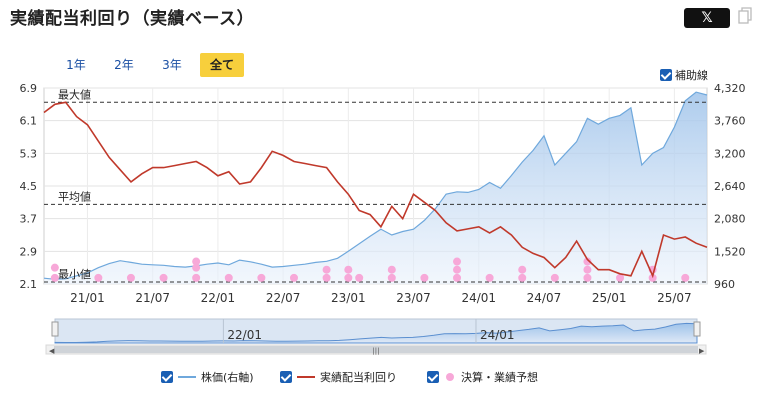  What do you see at coordinates (124, 65) in the screenshot?
I see `tab-2y: 2年` at bounding box center [124, 65].